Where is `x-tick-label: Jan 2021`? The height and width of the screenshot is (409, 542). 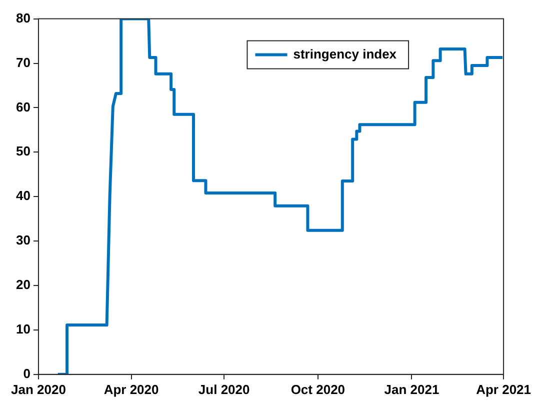 x-tick-label: Jan 2021 is located at coordinates (412, 389).